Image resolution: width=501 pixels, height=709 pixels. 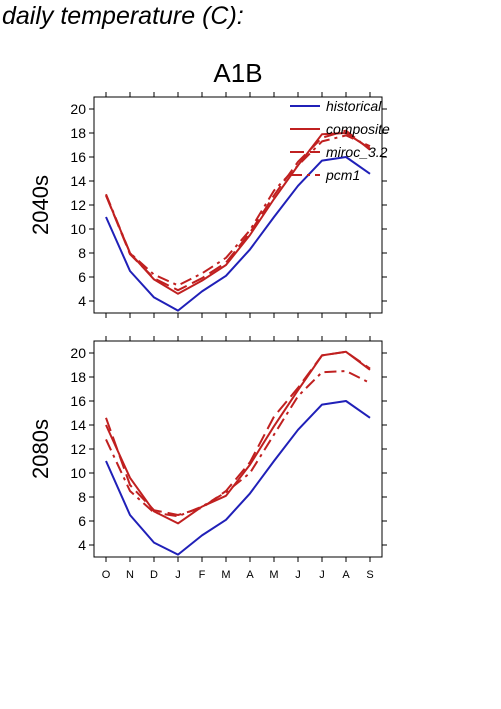 I want to click on x-tick-label: S, so click(x=369, y=575).